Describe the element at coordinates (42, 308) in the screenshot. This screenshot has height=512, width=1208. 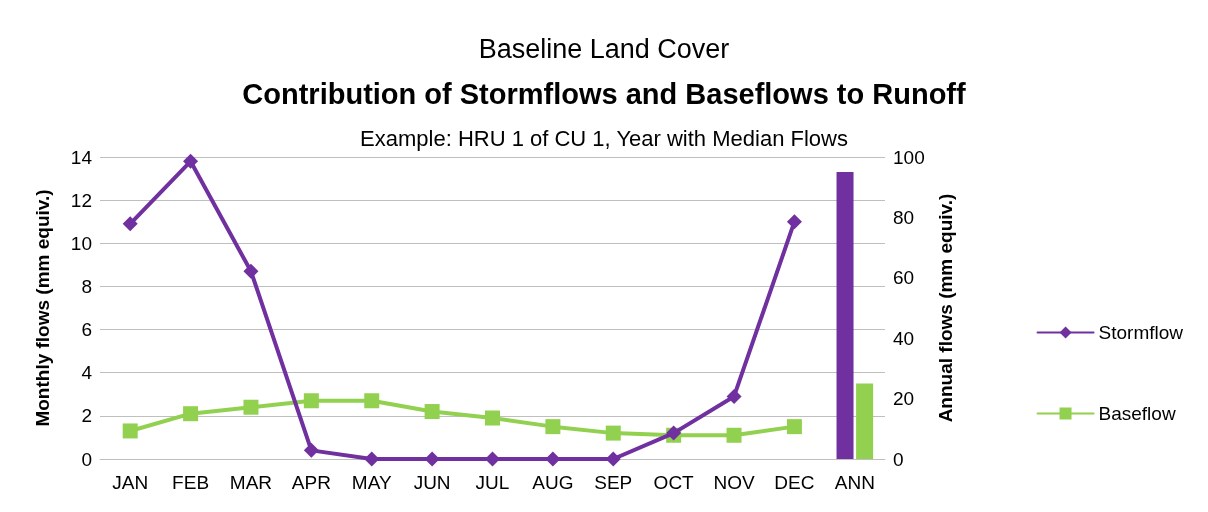
I see `y-axis-title: Monthly flows (mm equiv.)` at that location.